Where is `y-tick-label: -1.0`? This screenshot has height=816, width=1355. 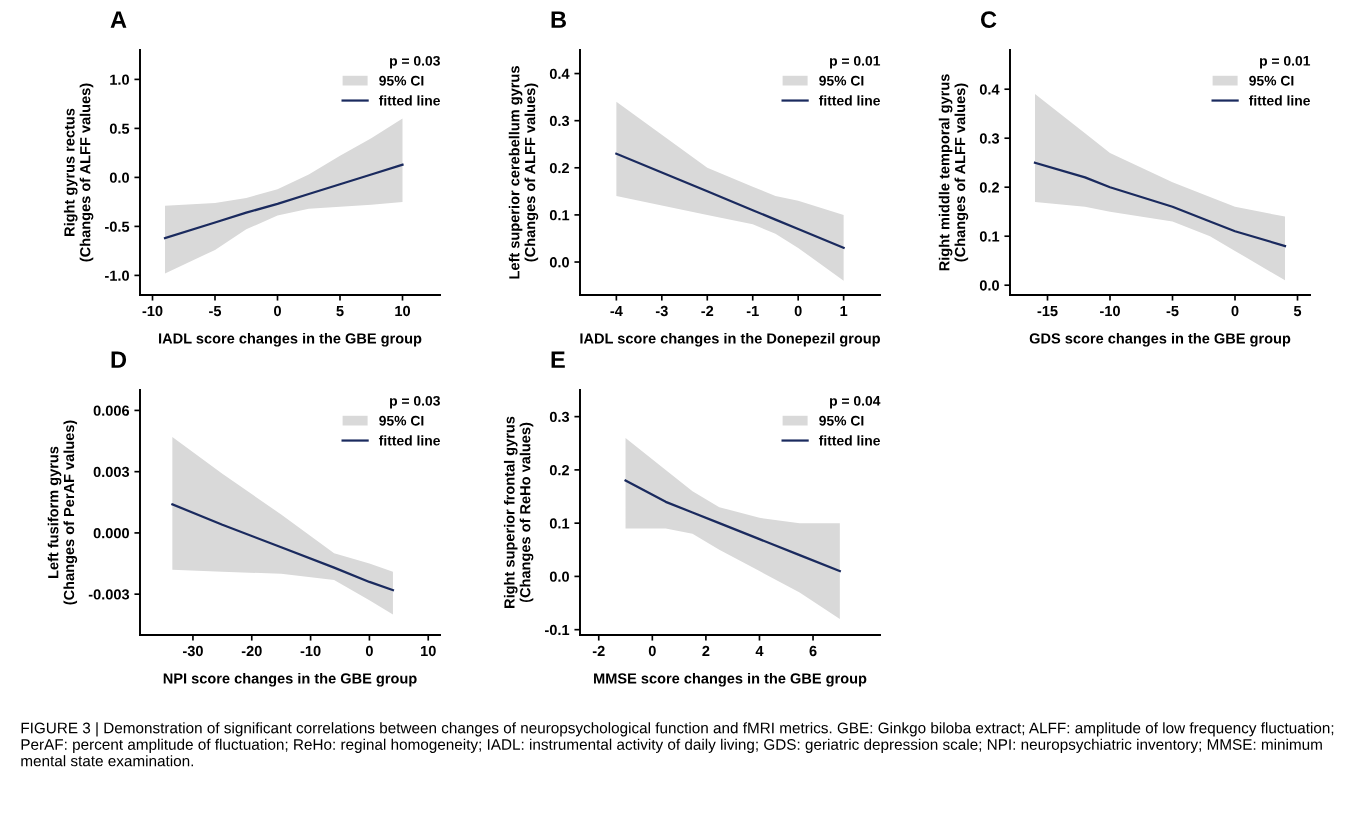 y-tick-label: -1.0 is located at coordinates (117, 275).